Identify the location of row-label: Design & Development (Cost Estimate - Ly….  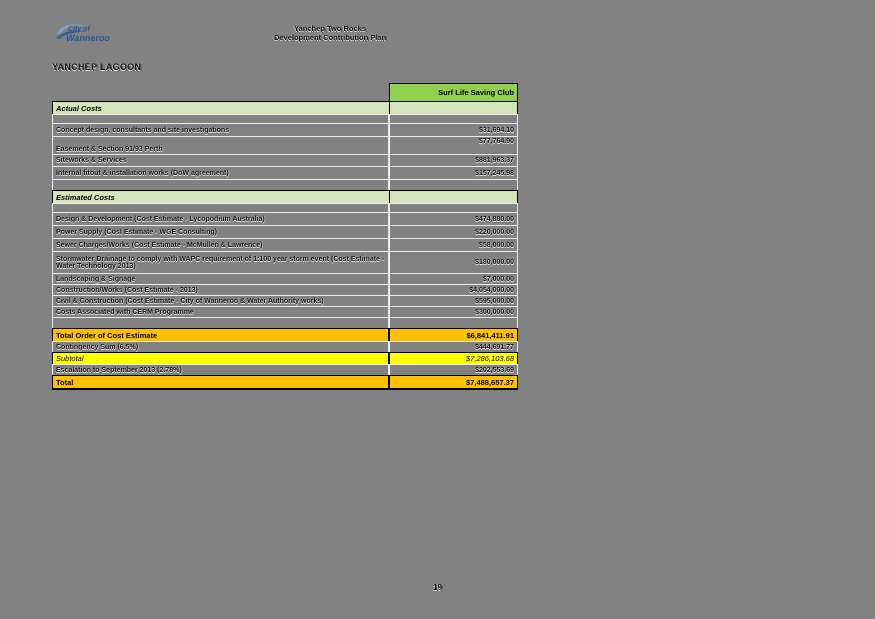
(160, 219).